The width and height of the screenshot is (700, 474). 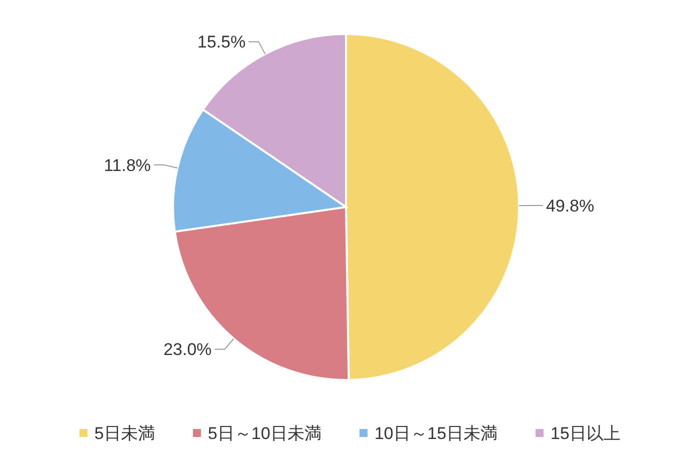 I want to click on legend-label: 5日未満, so click(x=124, y=433).